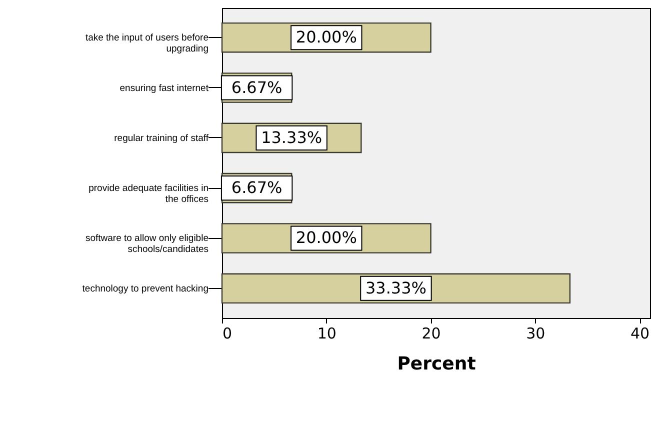 This screenshot has height=433, width=651. I want to click on y-tick-label: provide adequate facilities in the offices, so click(148, 194).